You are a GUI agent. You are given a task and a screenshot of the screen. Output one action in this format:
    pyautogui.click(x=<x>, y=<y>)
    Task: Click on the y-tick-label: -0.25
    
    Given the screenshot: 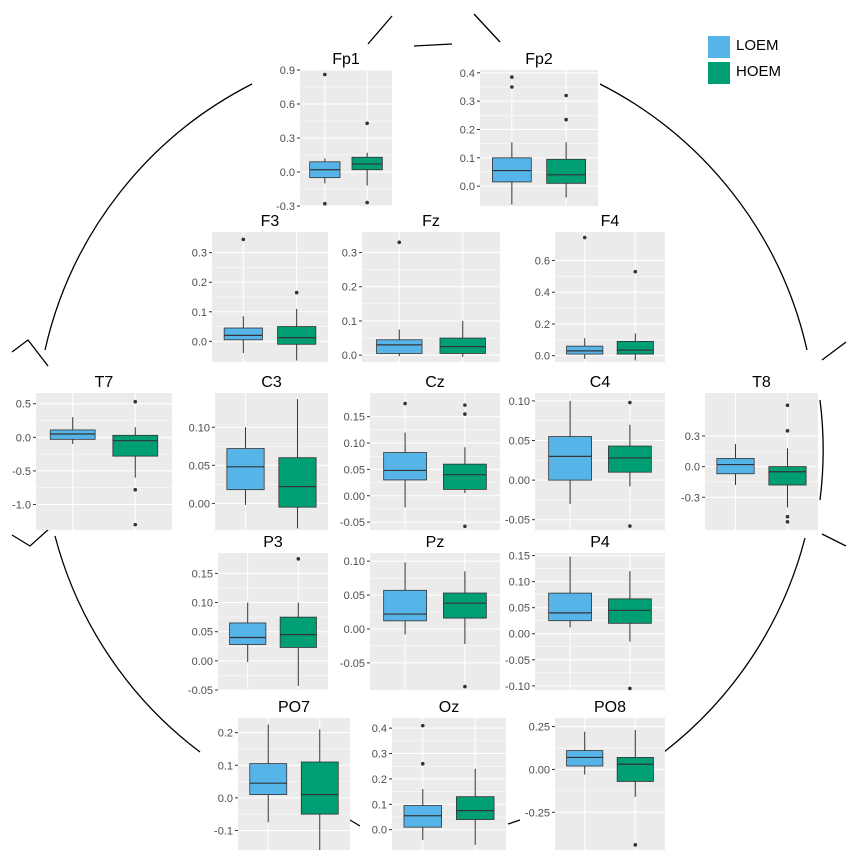 What is the action you would take?
    pyautogui.click(x=537, y=813)
    